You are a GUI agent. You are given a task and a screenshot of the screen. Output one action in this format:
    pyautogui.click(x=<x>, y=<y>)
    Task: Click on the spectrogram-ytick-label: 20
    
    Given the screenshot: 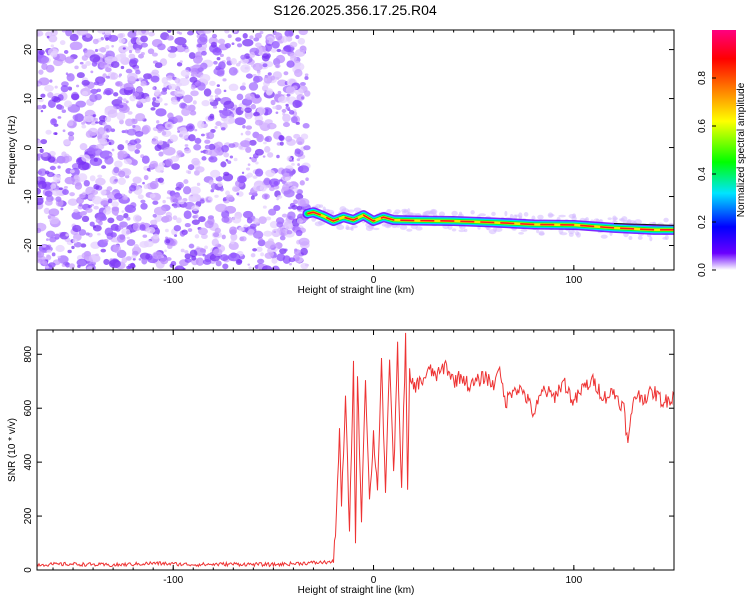 What is the action you would take?
    pyautogui.click(x=28, y=50)
    